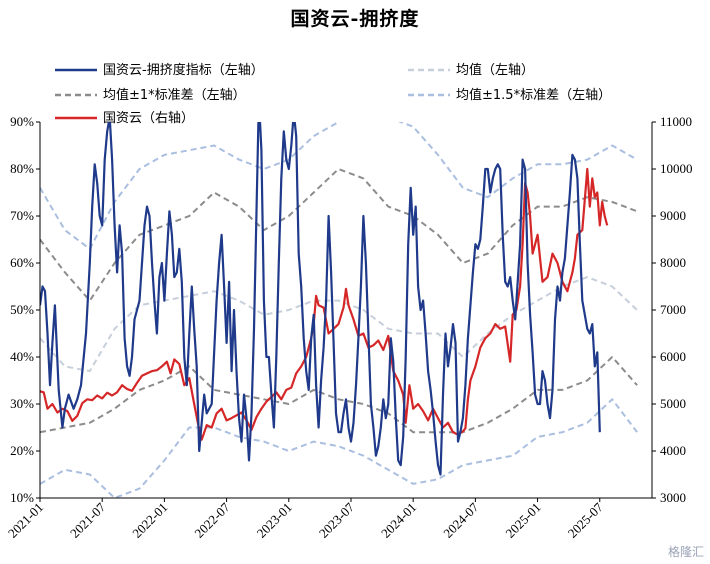  Describe the element at coordinates (398, 520) in the screenshot. I see `x-tick-label: 2024-01` at that location.